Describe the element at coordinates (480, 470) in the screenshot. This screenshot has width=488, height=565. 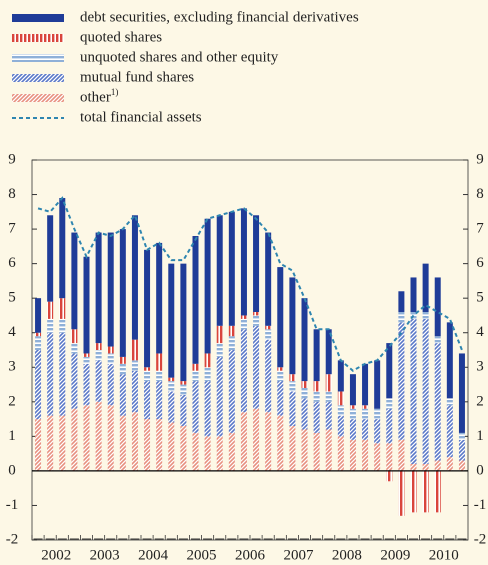
I see `y2-tick-label: 0` at that location.